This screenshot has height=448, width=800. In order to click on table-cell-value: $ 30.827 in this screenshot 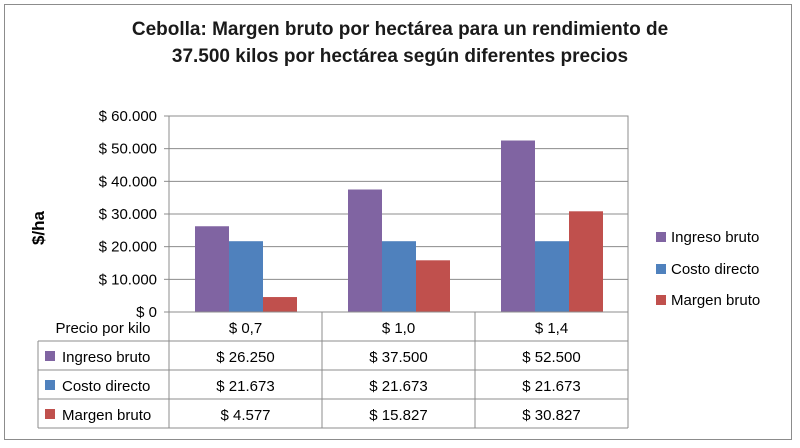, I will do `click(551, 415)`.